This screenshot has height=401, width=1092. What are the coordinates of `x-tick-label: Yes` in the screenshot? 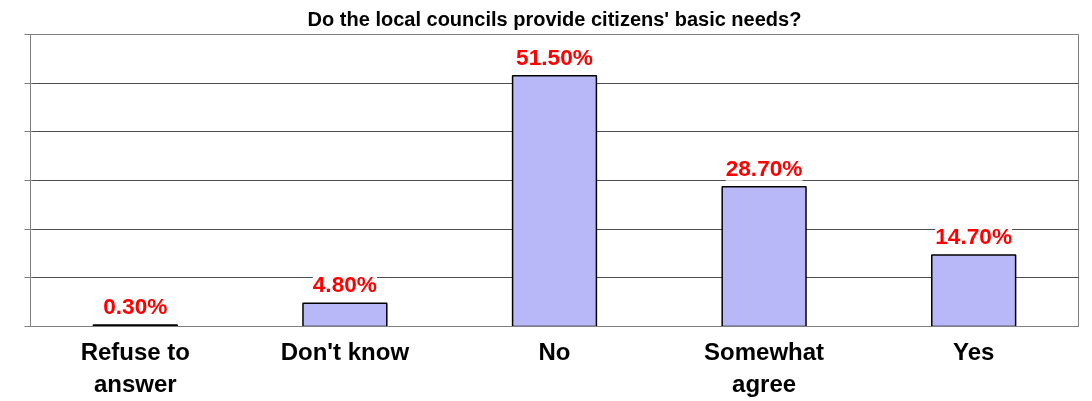 It's located at (974, 351).